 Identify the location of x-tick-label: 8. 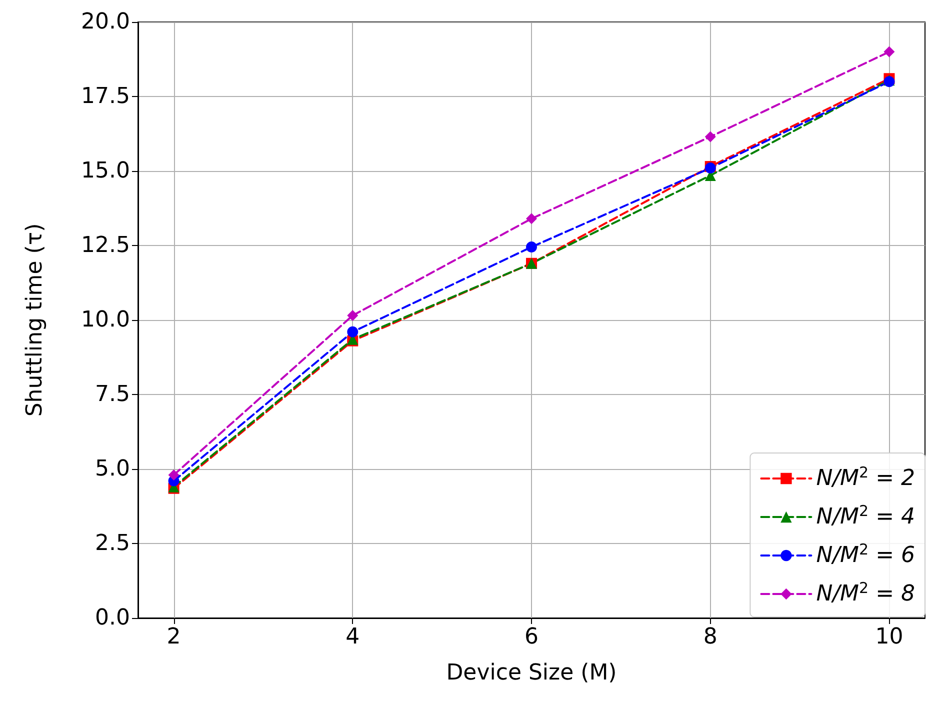
(710, 637).